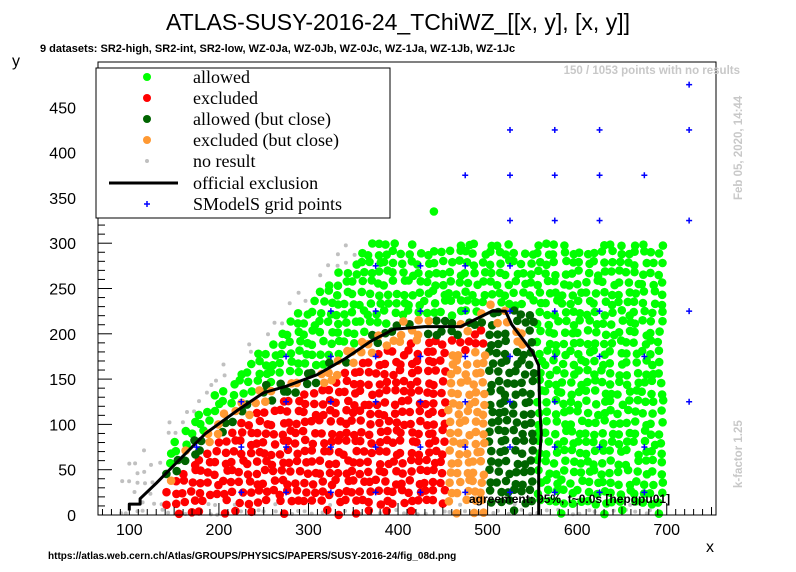 This screenshot has width=796, height=572. Describe the element at coordinates (286, 356) in the screenshot. I see `grid-point` at that location.